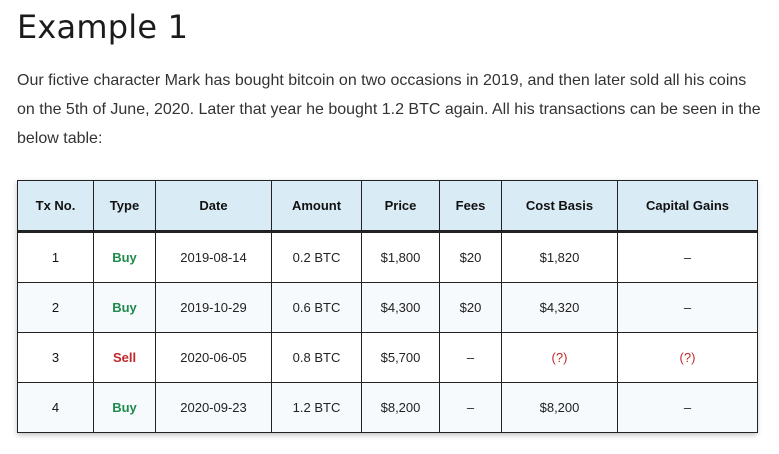 Image resolution: width=779 pixels, height=454 pixels. What do you see at coordinates (687, 357) in the screenshot?
I see `cell-capital-gains: (?)` at bounding box center [687, 357].